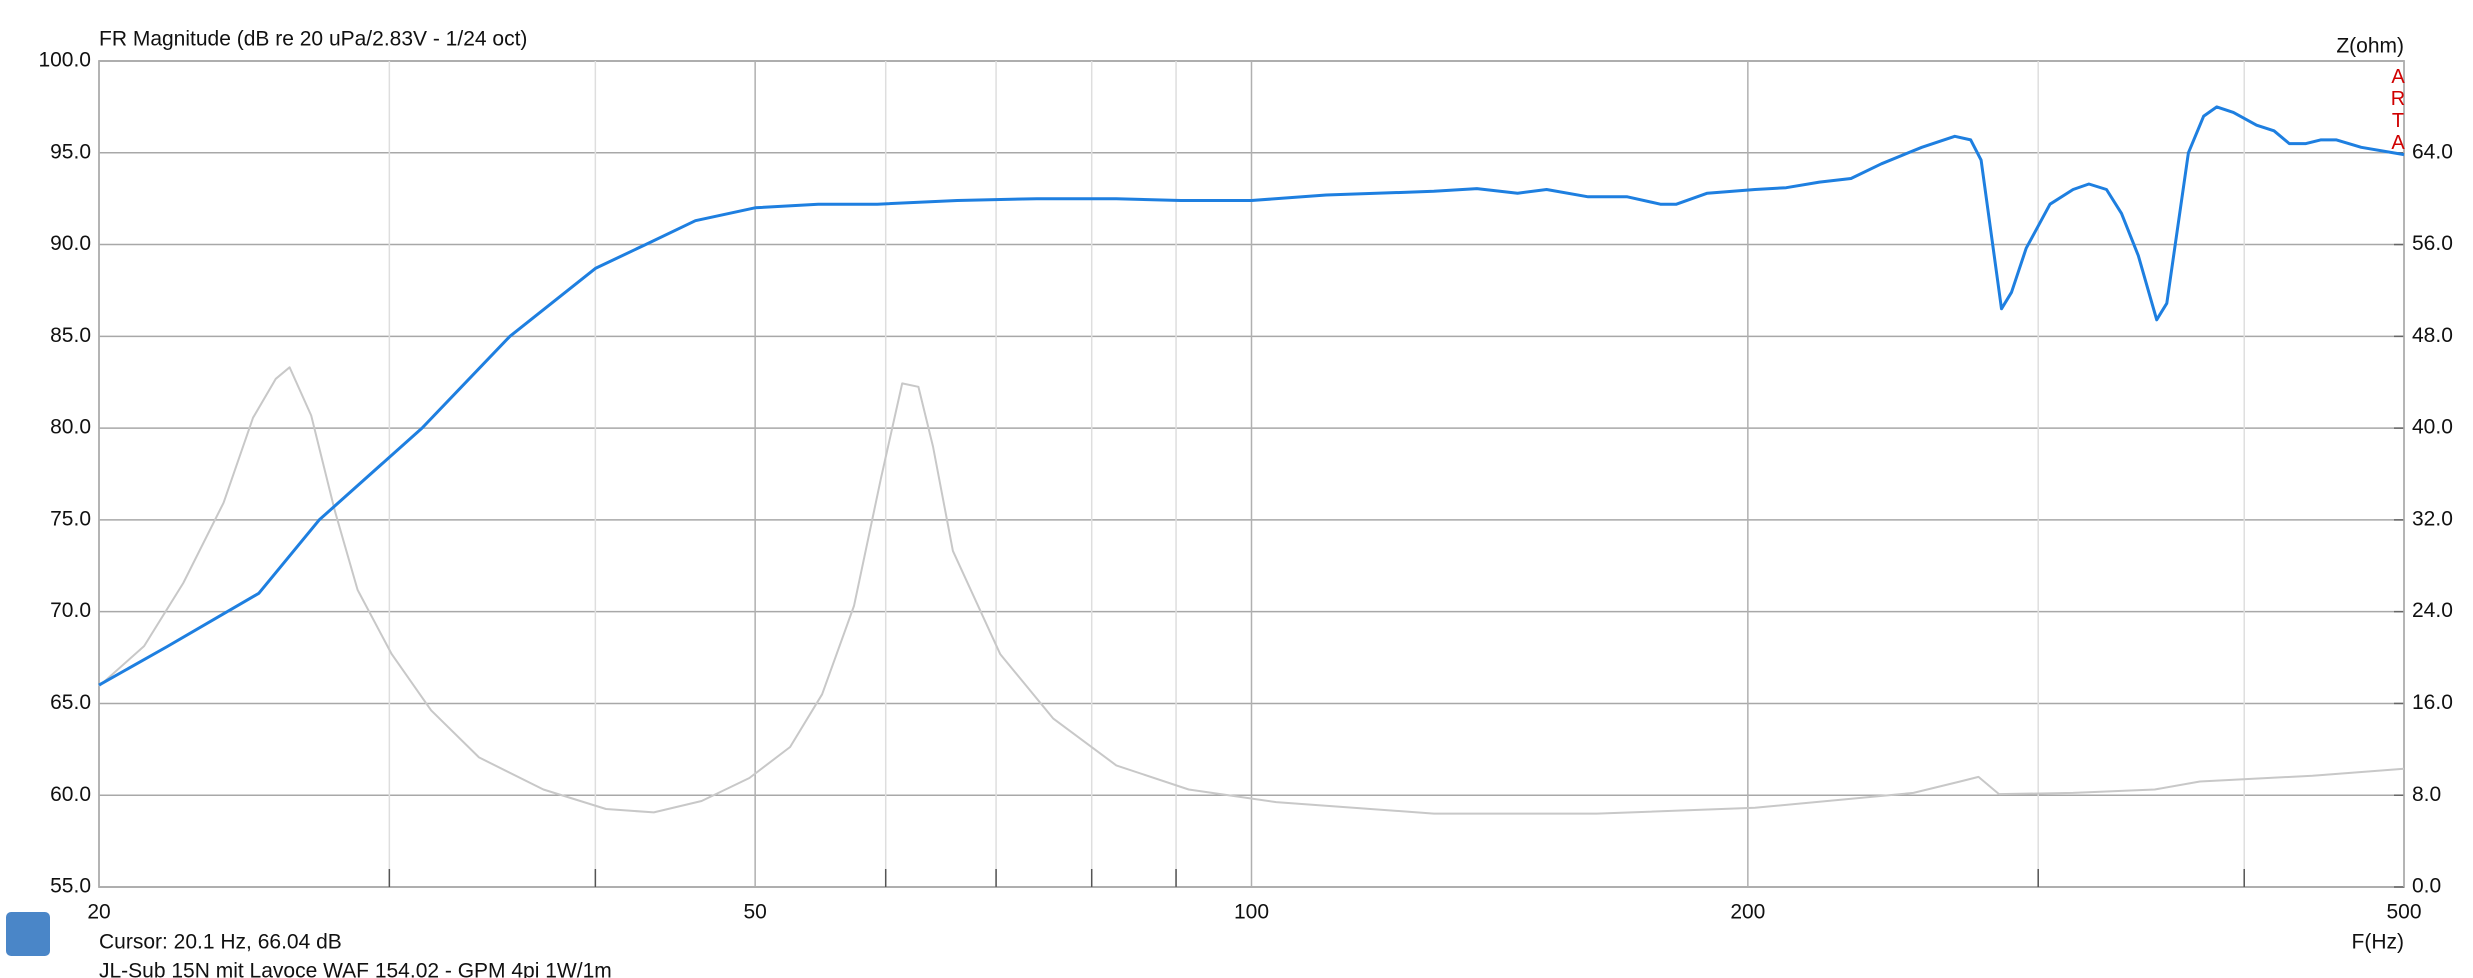  What do you see at coordinates (70, 610) in the screenshot?
I see `y-tick-label: 70.0` at bounding box center [70, 610].